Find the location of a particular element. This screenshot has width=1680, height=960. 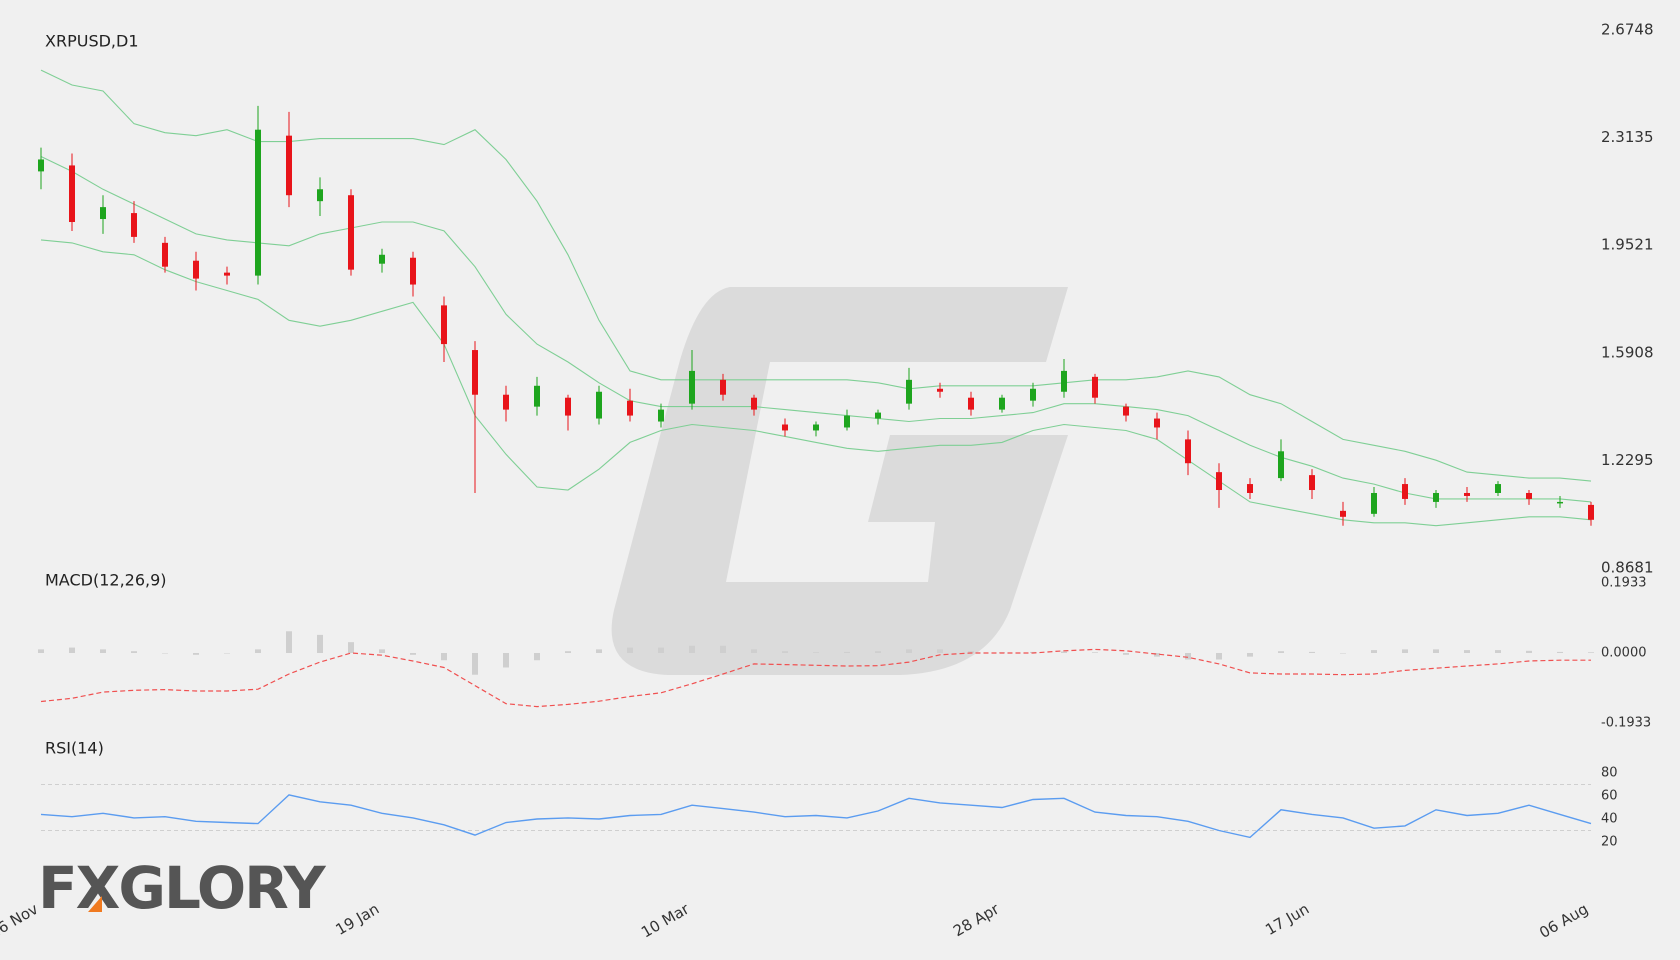

y-tick-label: 60 is located at coordinates (1609, 796).